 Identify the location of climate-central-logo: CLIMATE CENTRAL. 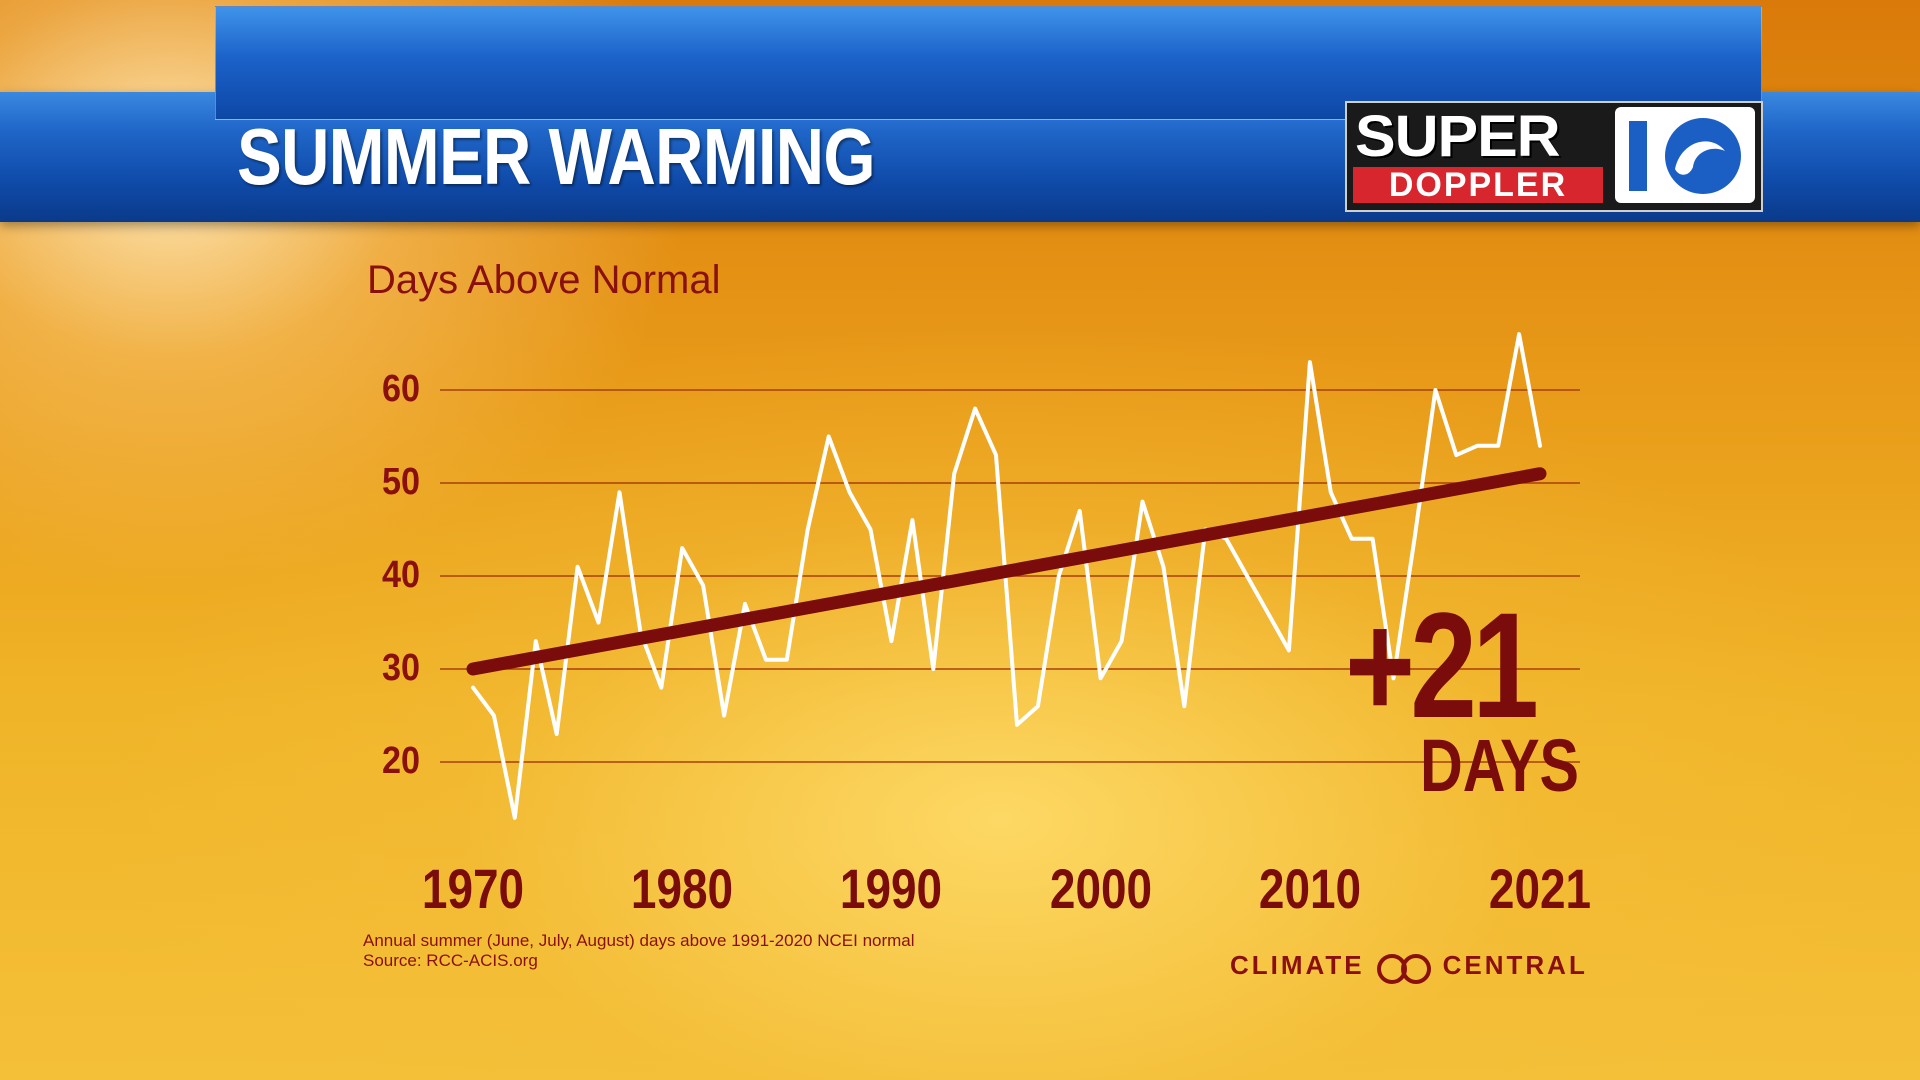
(1409, 967).